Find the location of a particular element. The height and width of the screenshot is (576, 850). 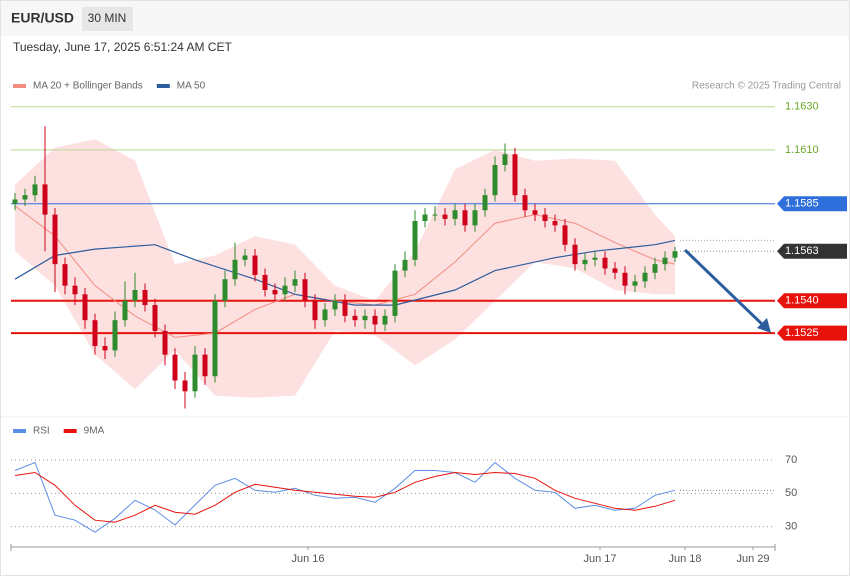

level-label: 1.1563 is located at coordinates (802, 251).